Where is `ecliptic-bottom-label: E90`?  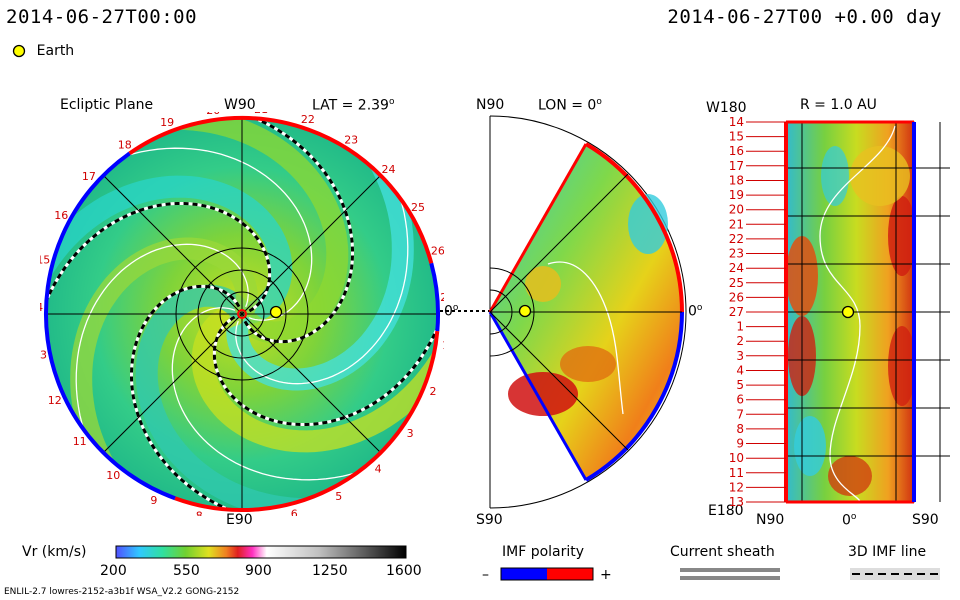 ecliptic-bottom-label: E90 is located at coordinates (239, 520).